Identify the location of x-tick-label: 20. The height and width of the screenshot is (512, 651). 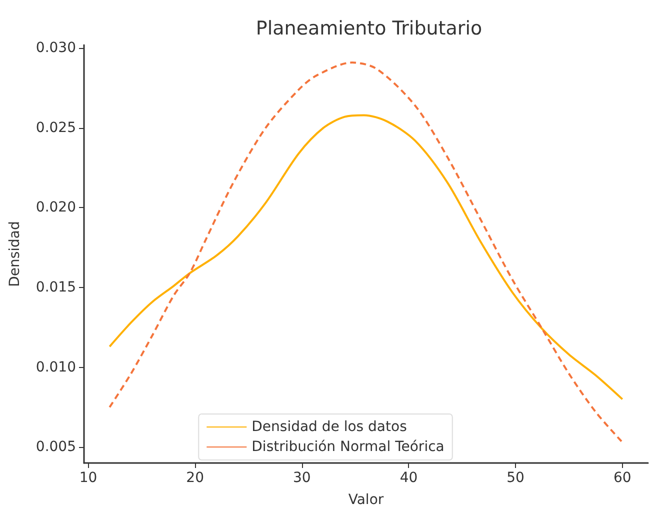
(195, 478).